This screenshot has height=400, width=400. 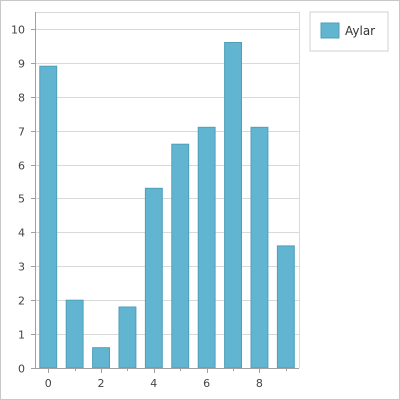 I want to click on x-tick-label: 2, so click(x=101, y=383).